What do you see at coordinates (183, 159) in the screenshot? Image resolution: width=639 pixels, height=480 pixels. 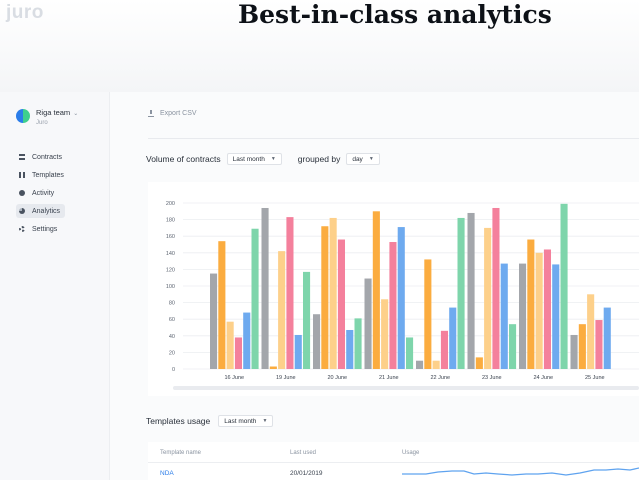 I see `volume-title: Volume of contracts` at bounding box center [183, 159].